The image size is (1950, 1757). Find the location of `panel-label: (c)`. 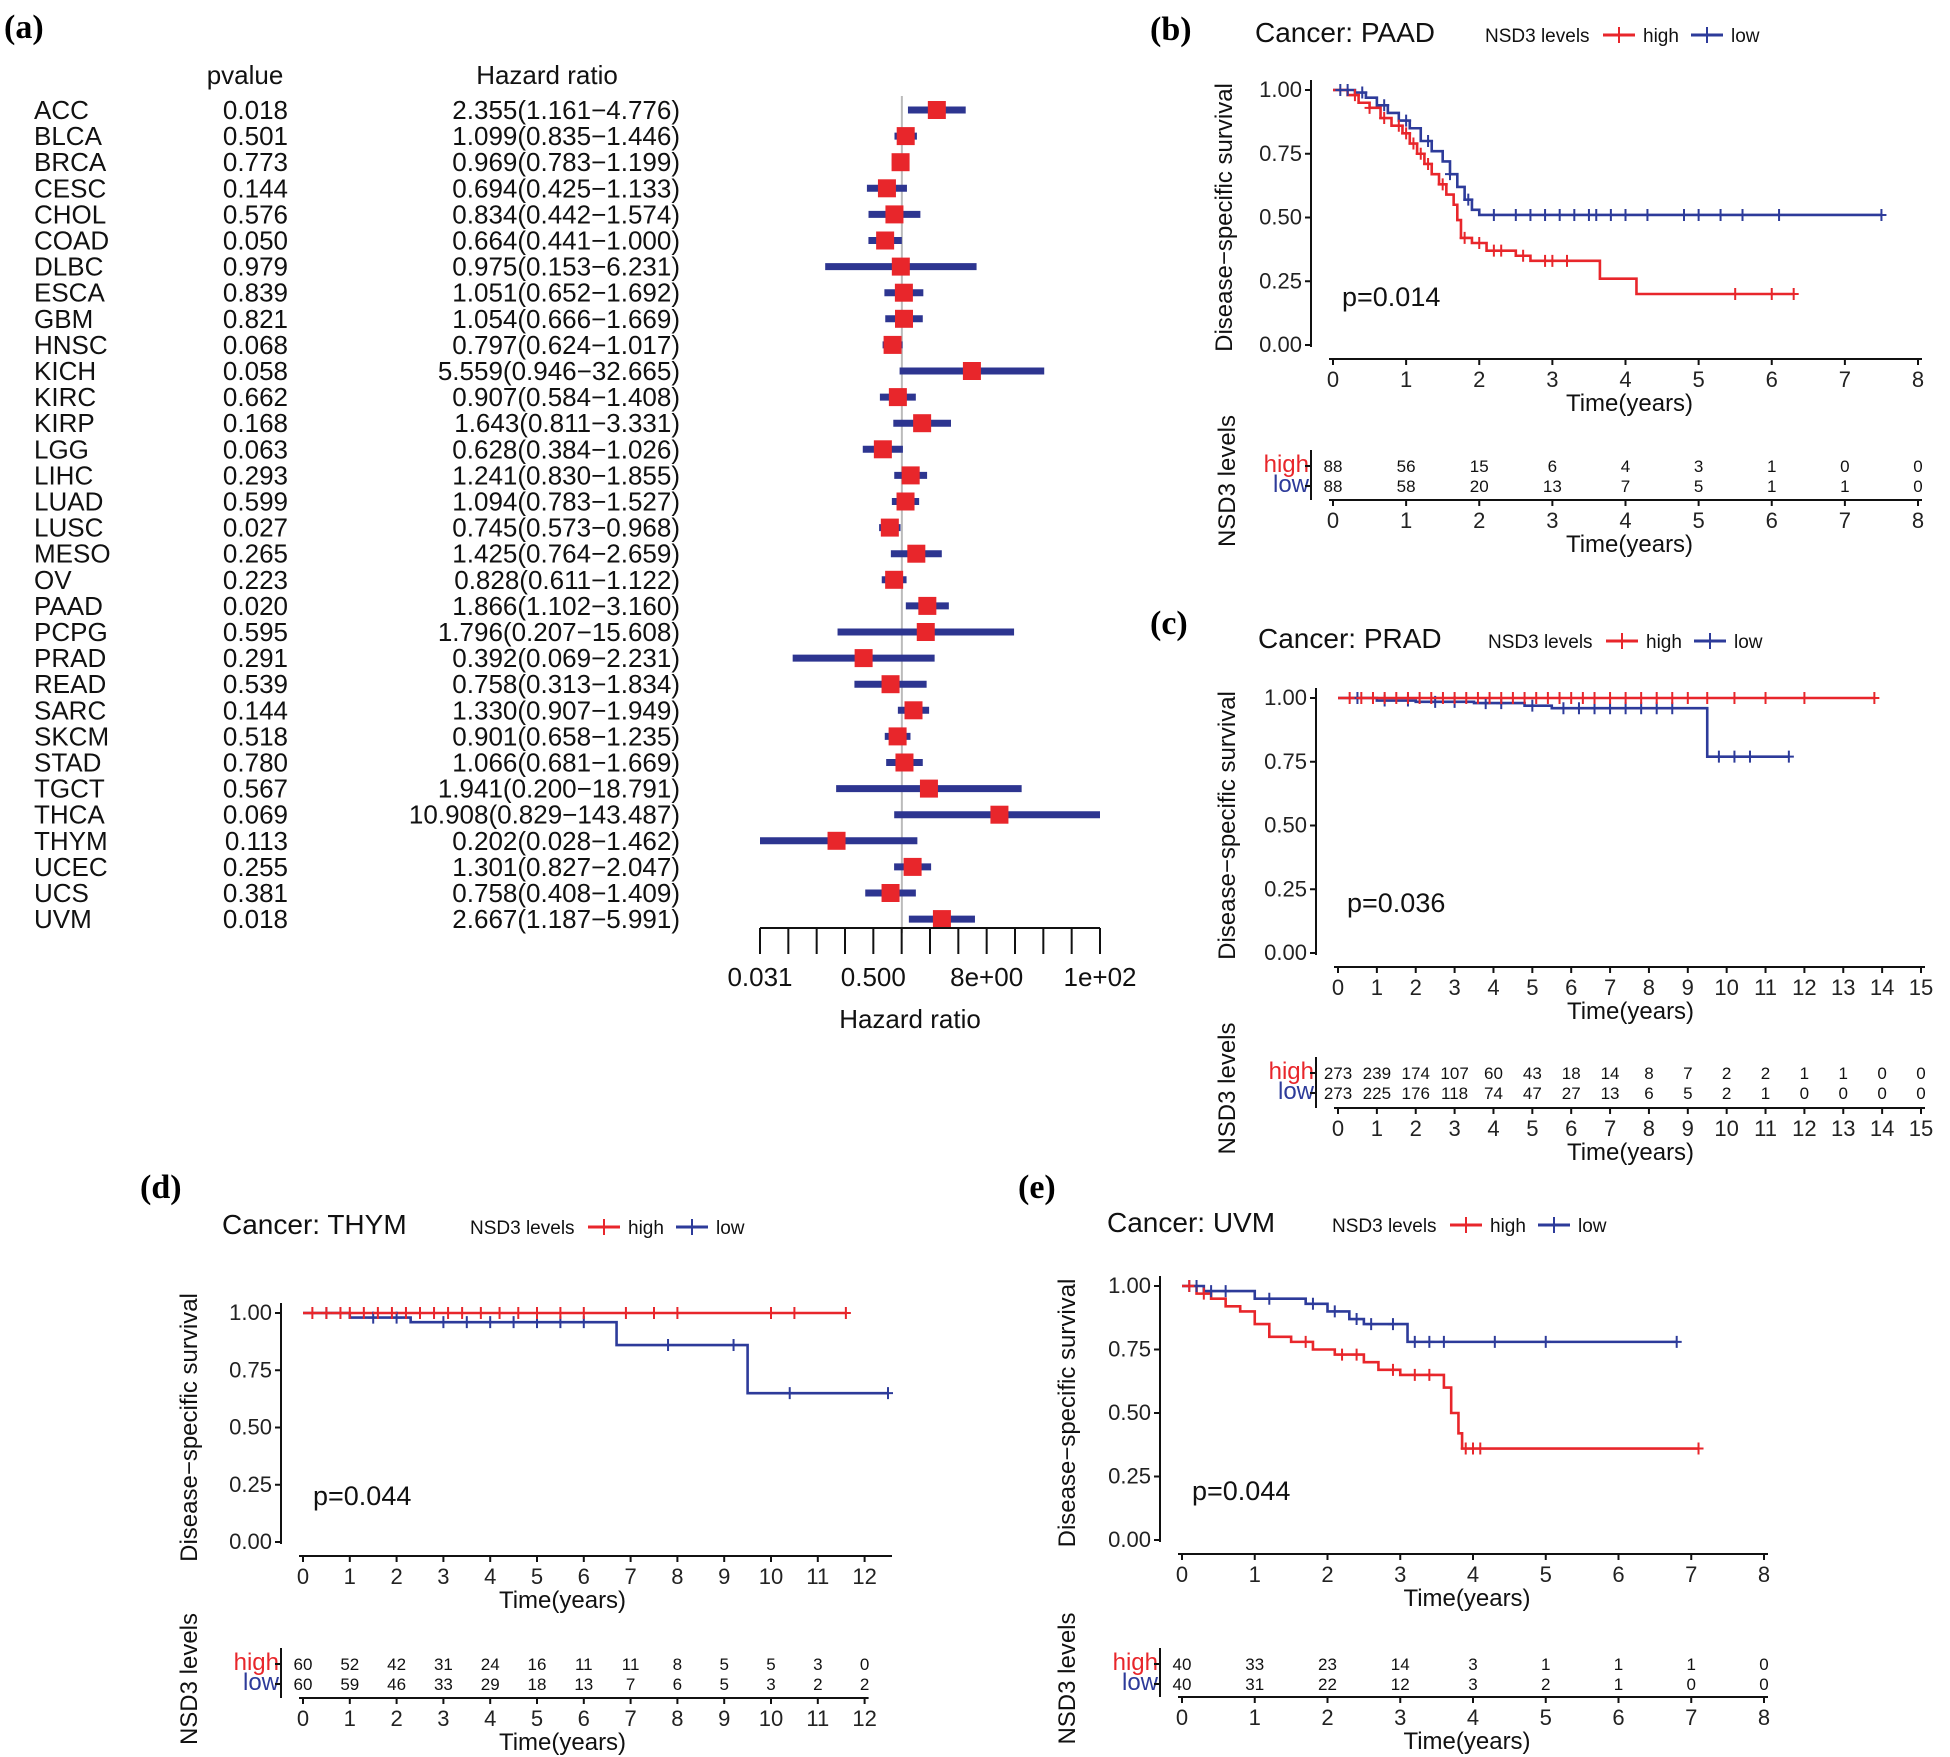

panel-label: (c) is located at coordinates (1169, 623).